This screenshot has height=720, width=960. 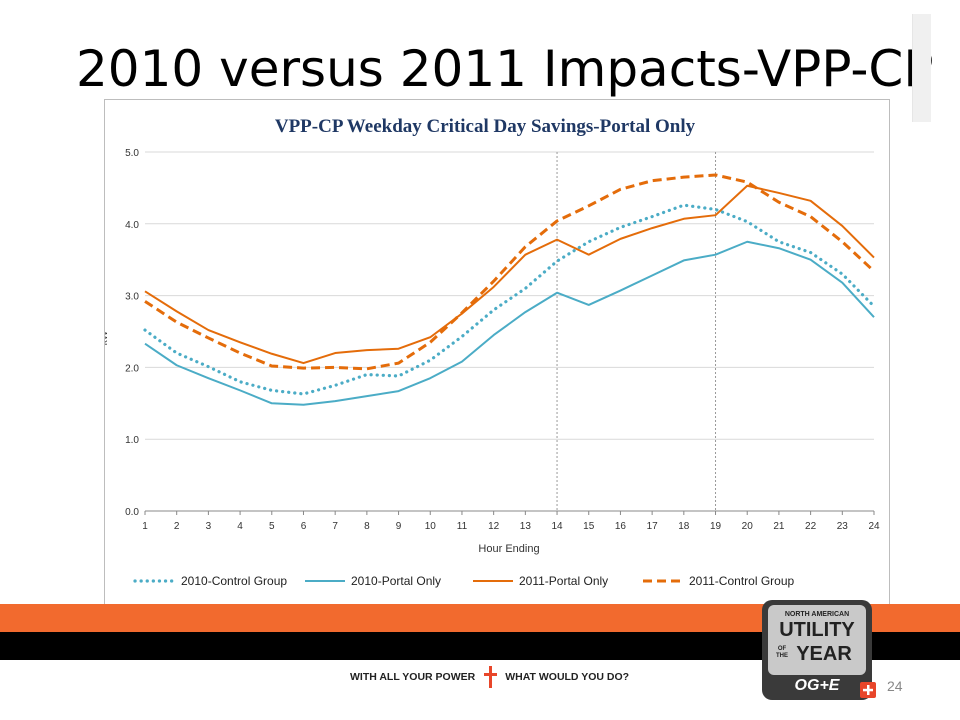 I want to click on x-tick-label: 20, so click(x=748, y=526).